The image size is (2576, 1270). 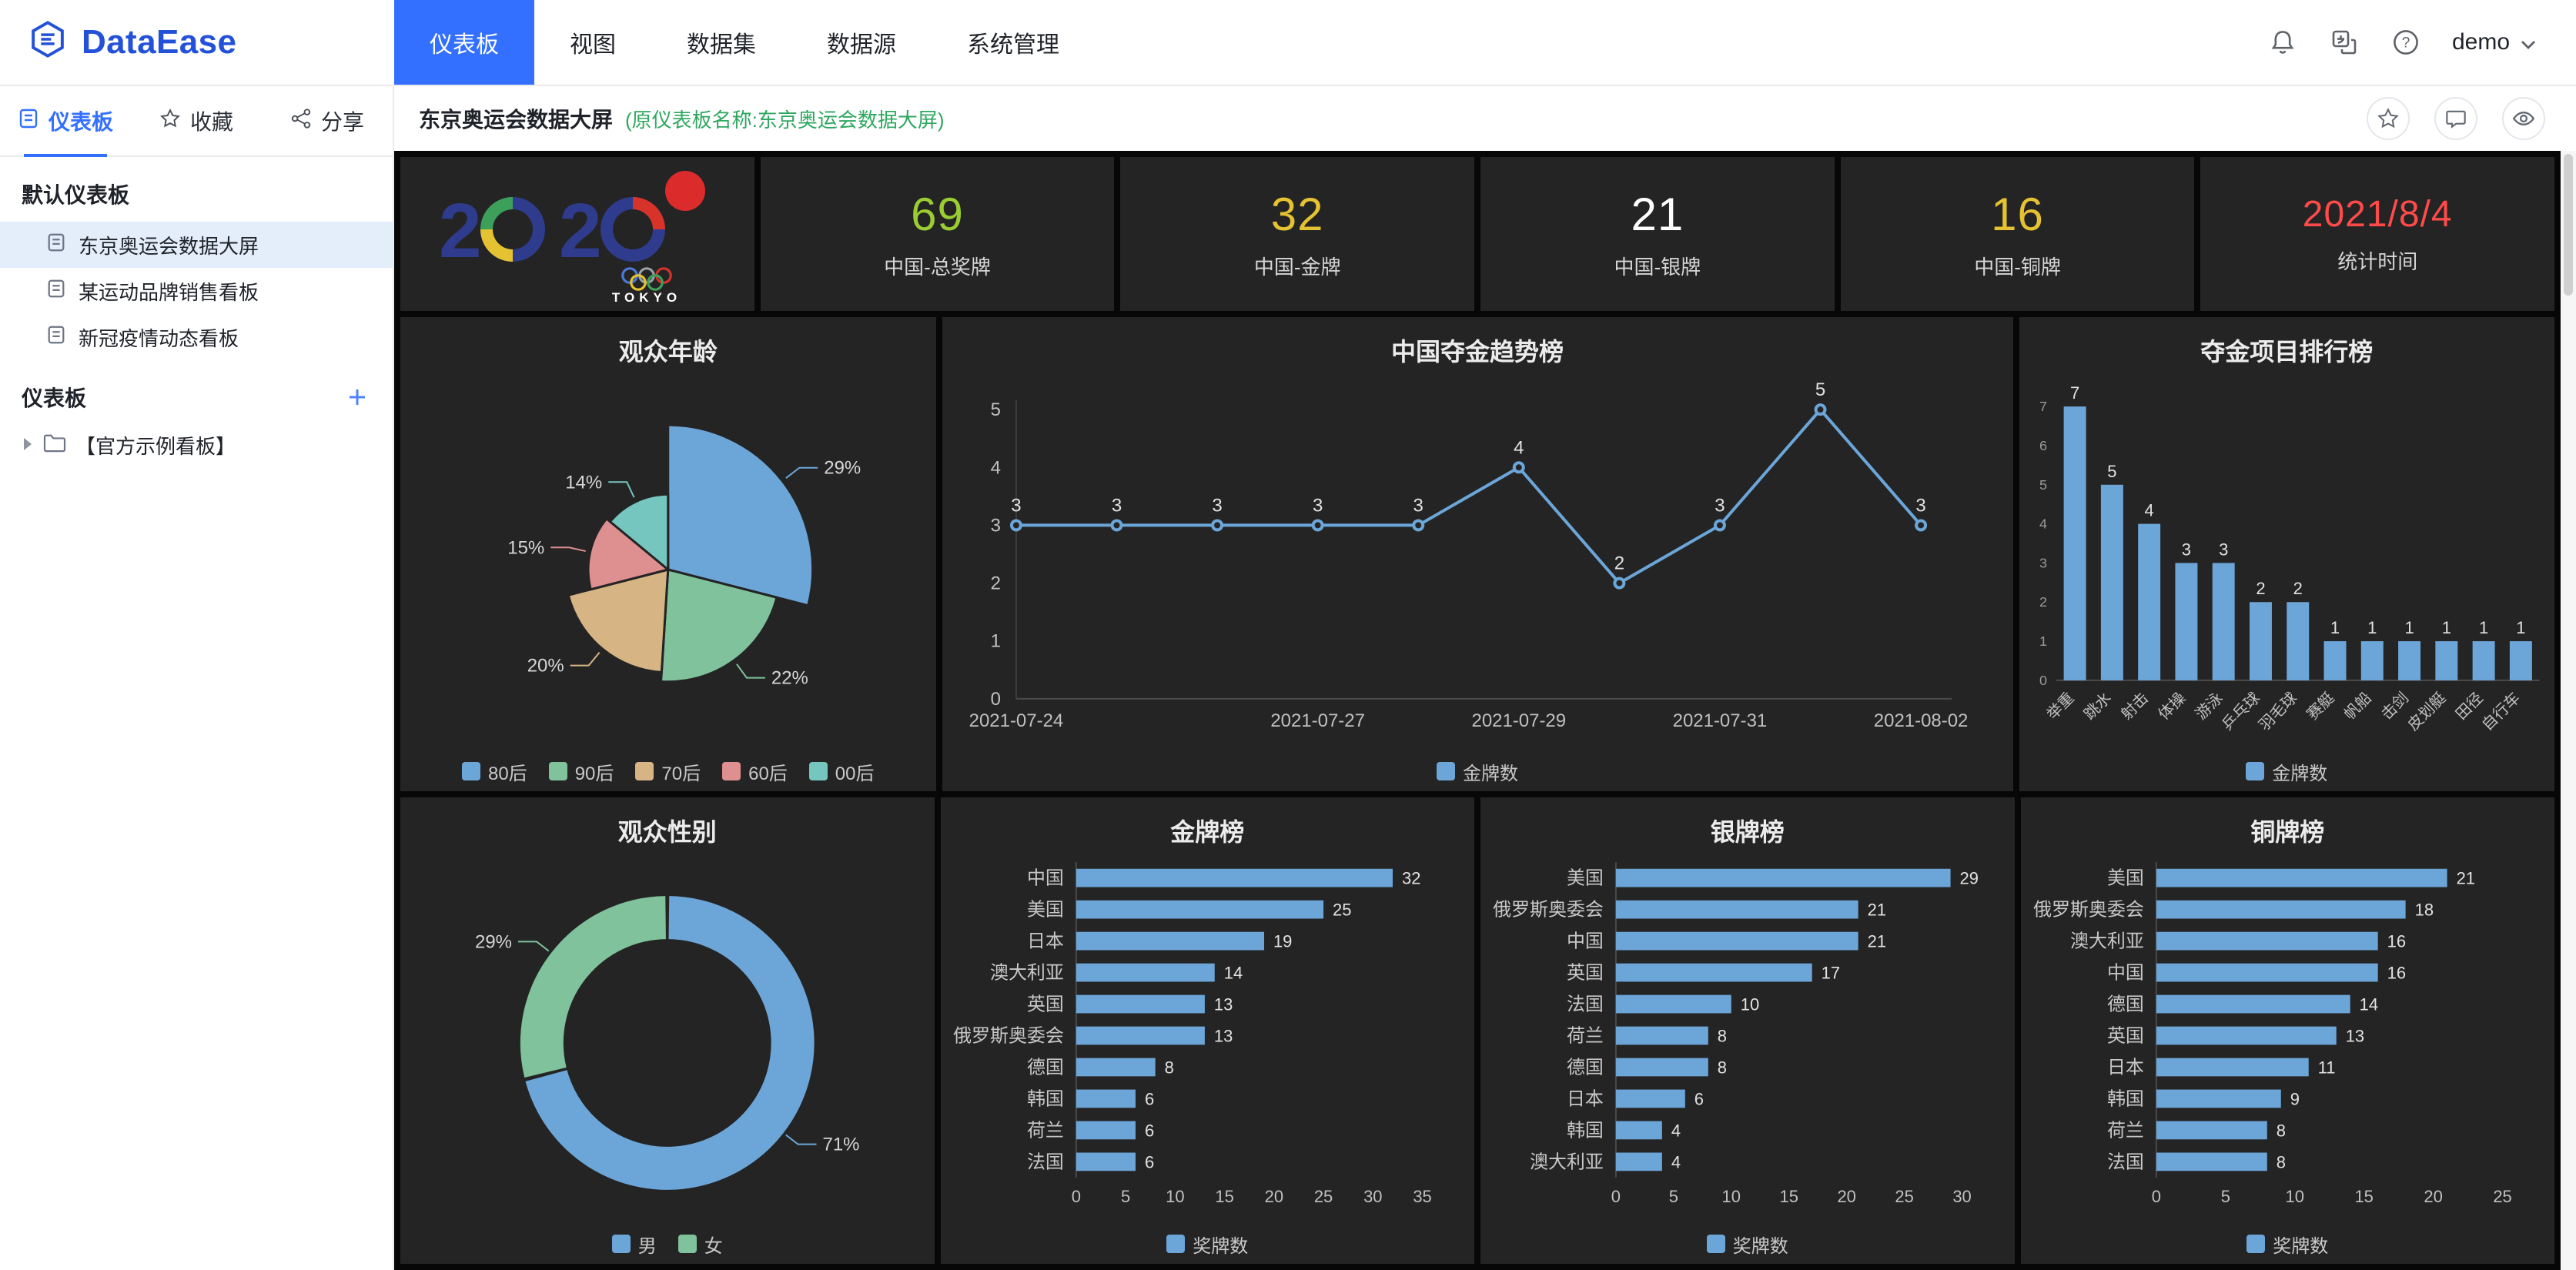 What do you see at coordinates (1485, 118) in the screenshot?
I see `content-header: 东京奥运会数据大屏 (原仪表板名称:东京奥运会数据大屏)` at bounding box center [1485, 118].